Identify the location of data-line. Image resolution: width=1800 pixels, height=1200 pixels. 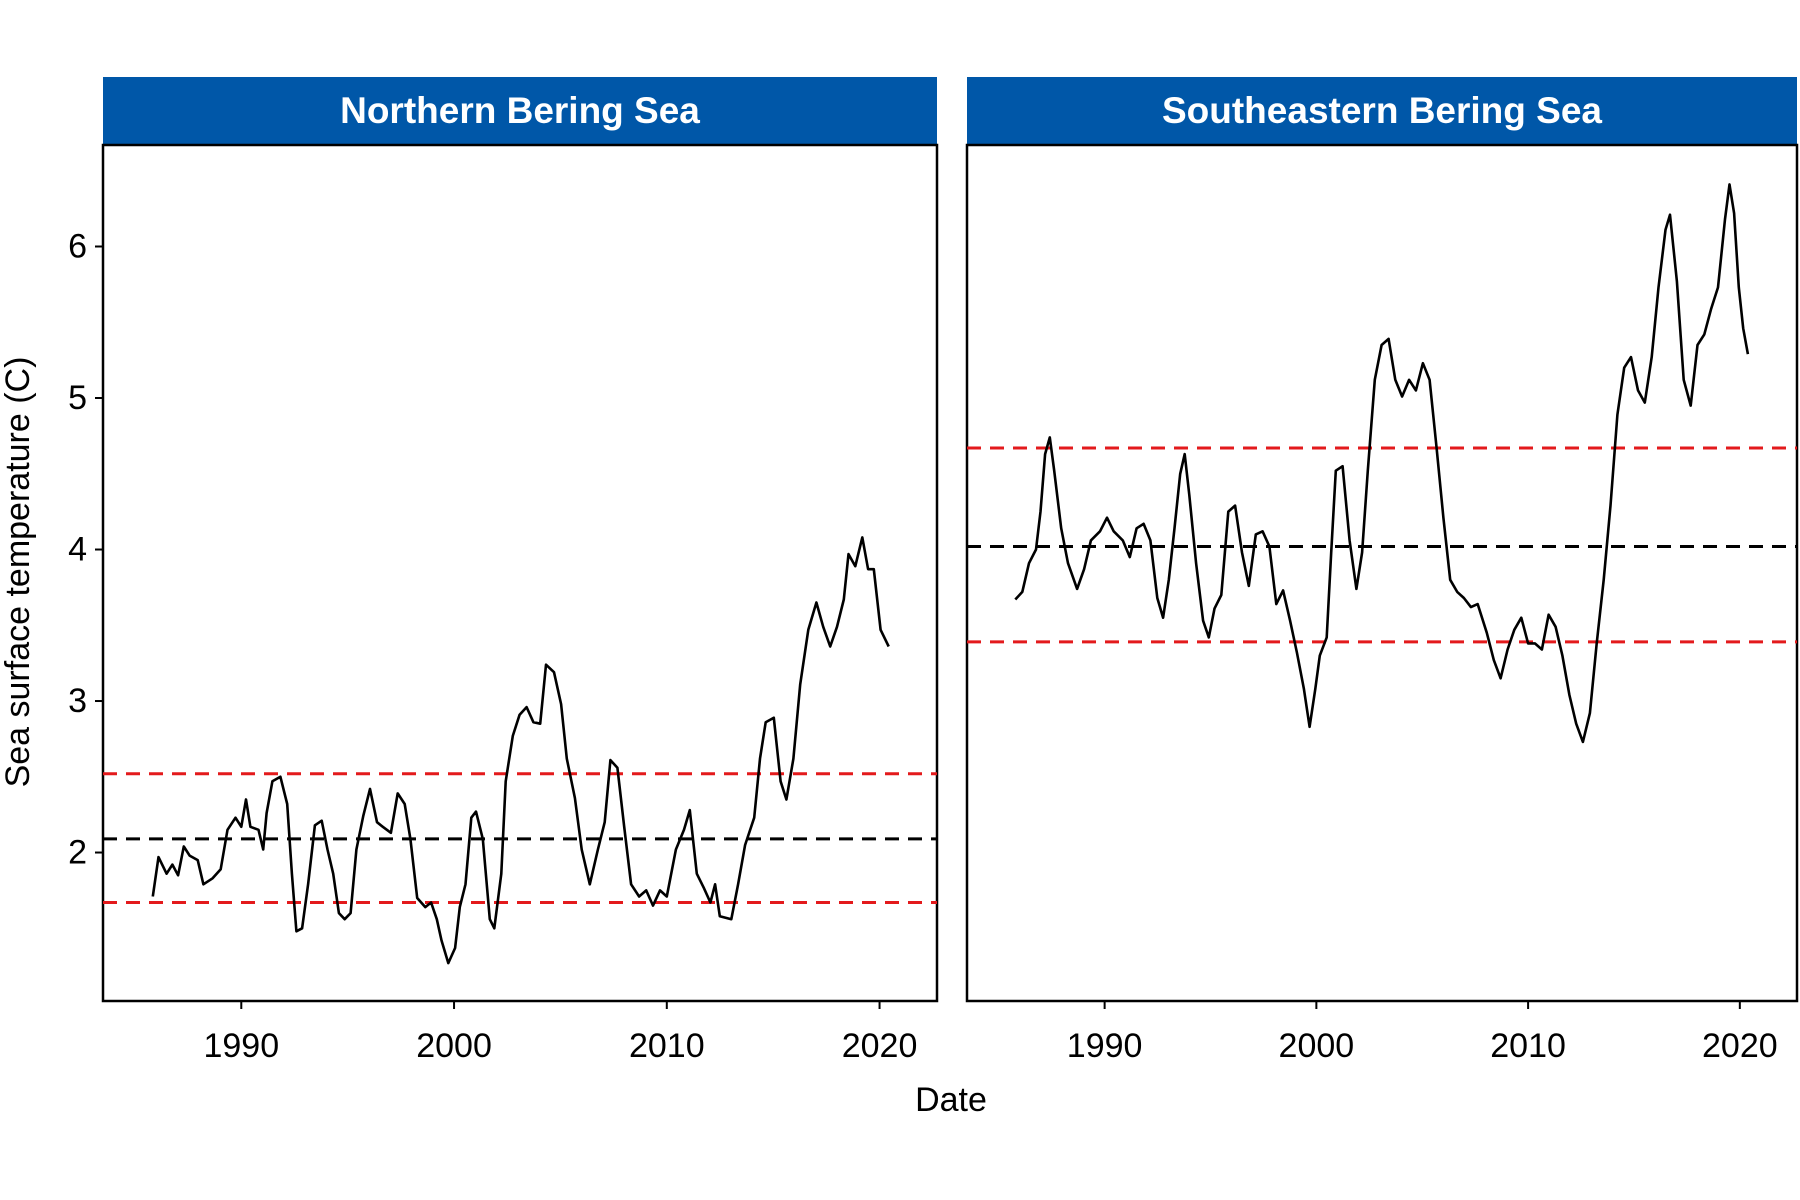
(520, 750).